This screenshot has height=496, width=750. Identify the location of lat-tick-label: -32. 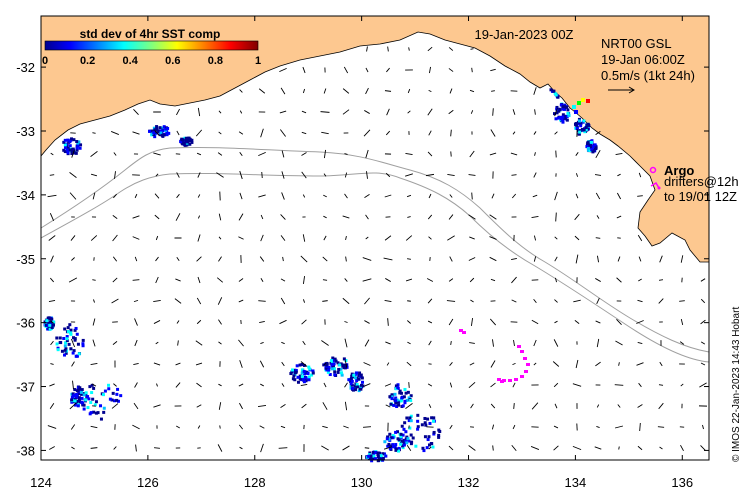
(25, 67).